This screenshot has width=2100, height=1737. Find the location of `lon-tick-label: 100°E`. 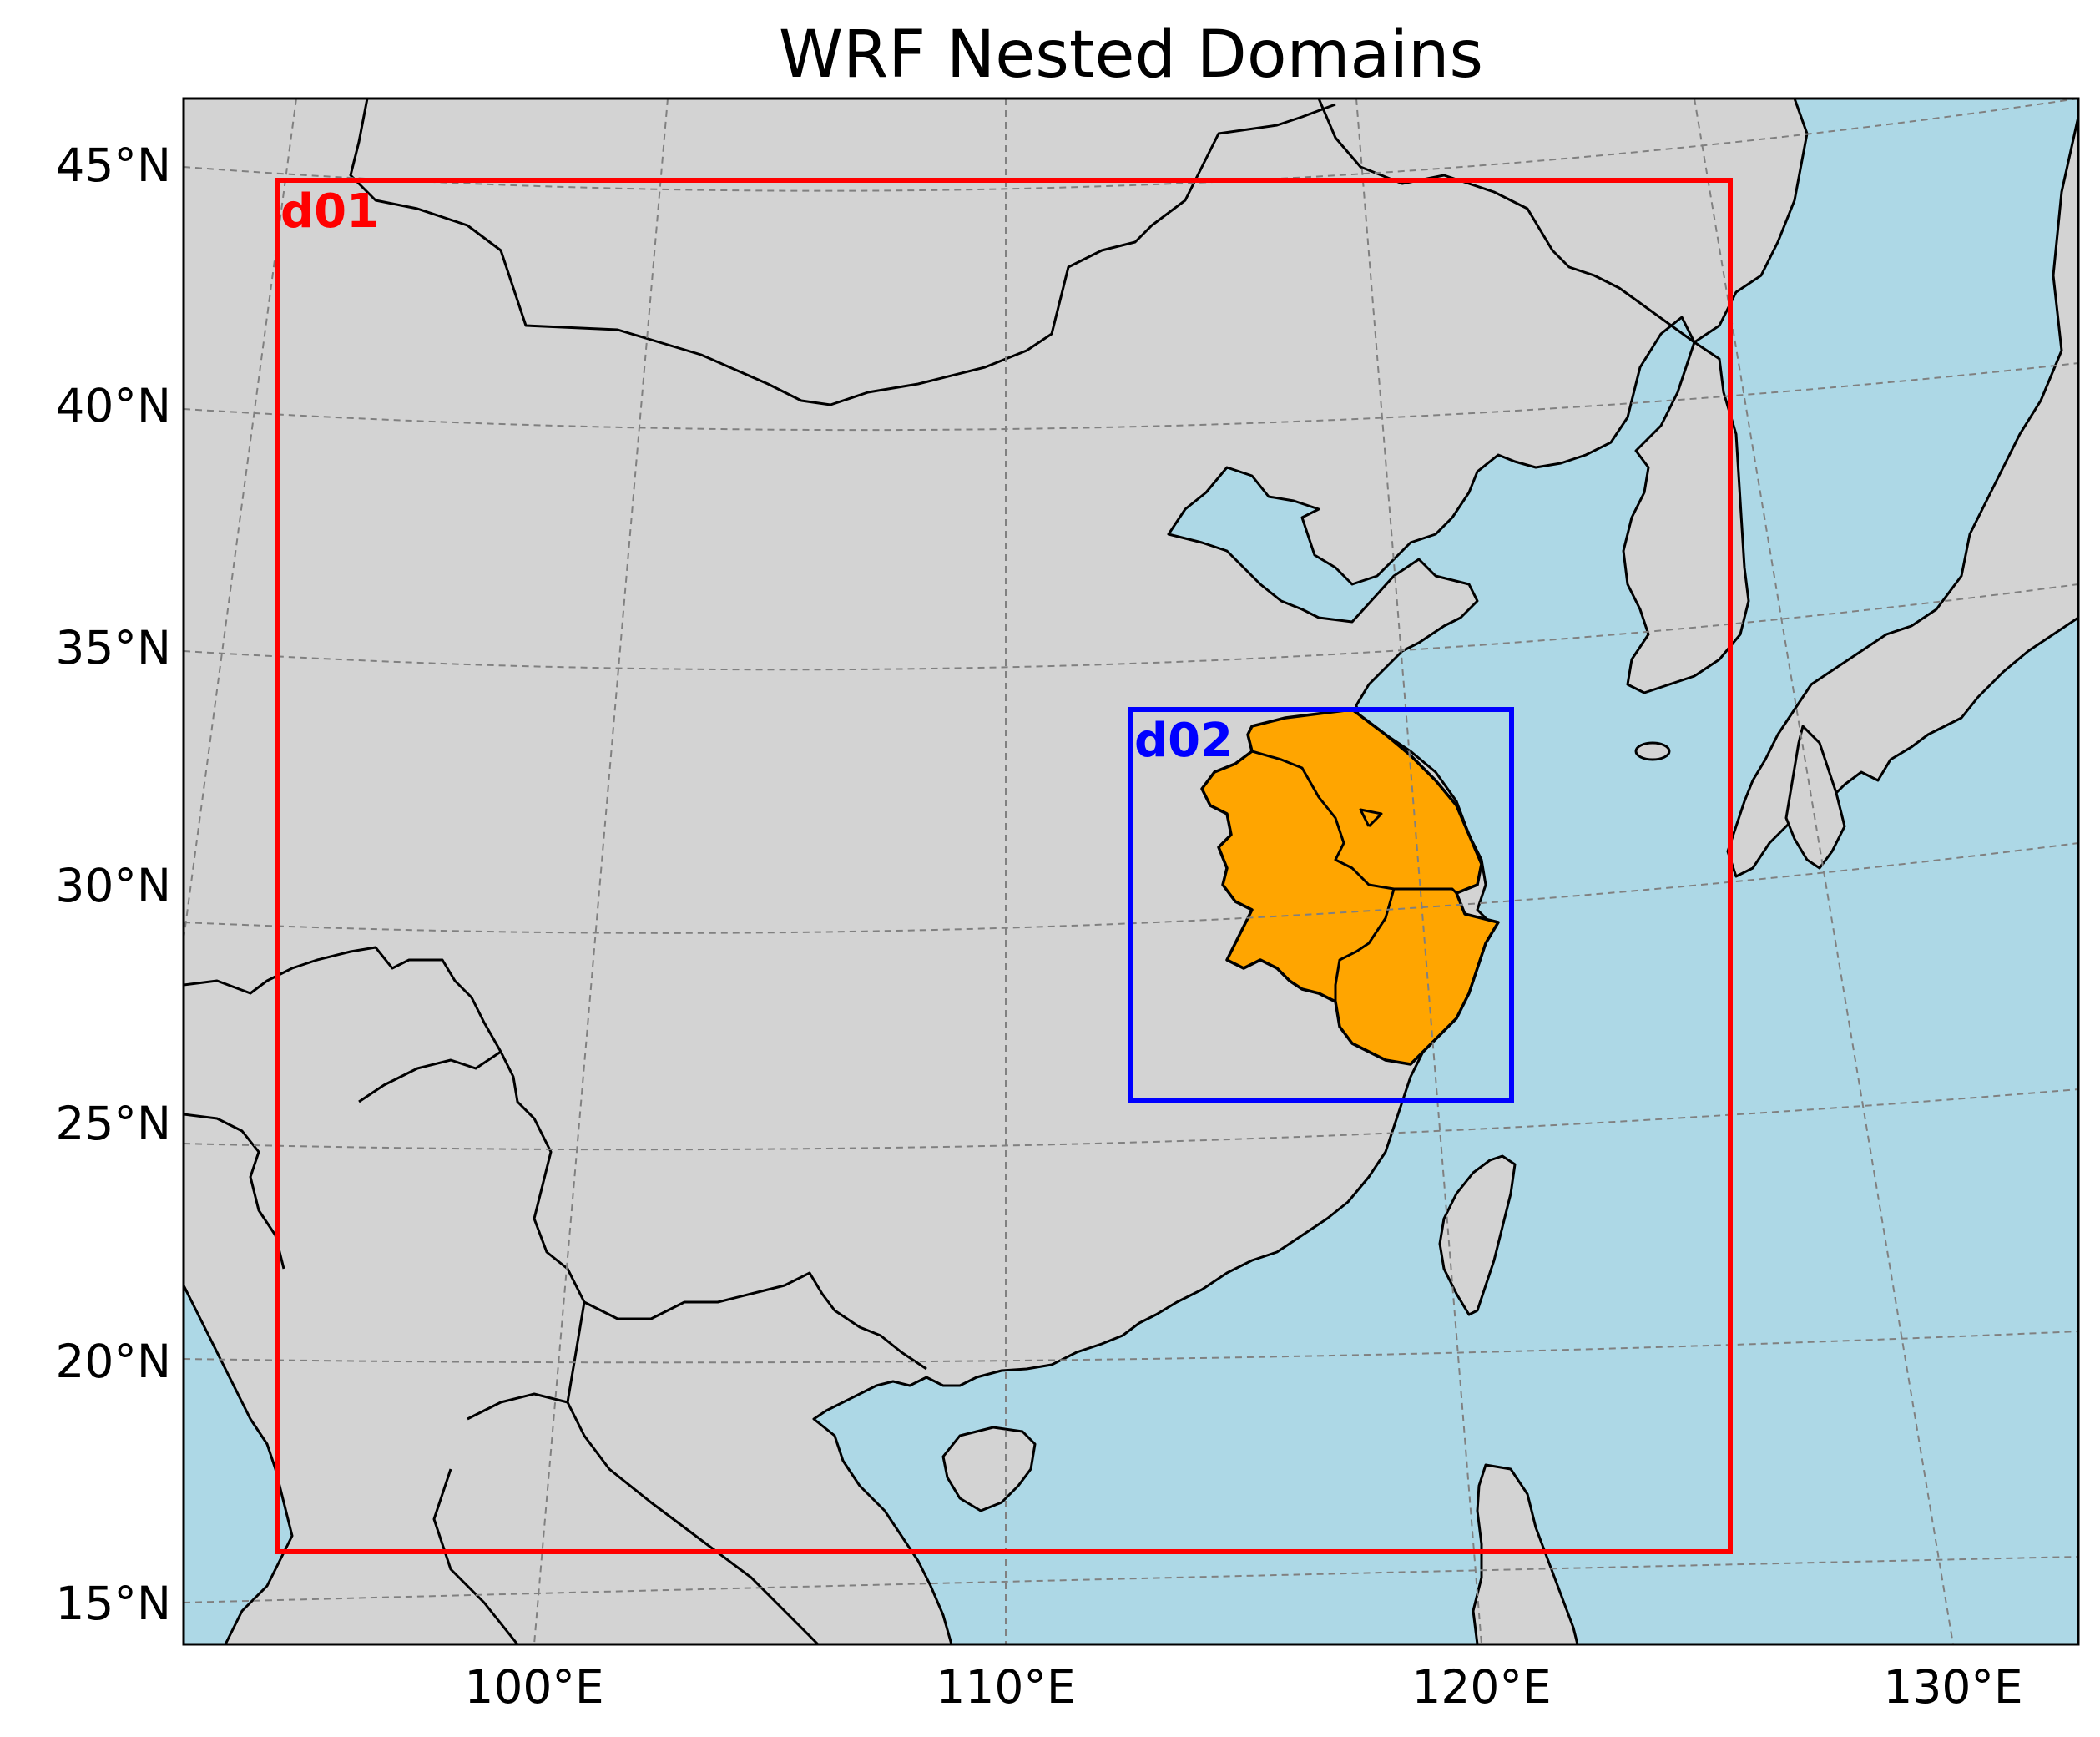

lon-tick-label: 100°E is located at coordinates (533, 1687).